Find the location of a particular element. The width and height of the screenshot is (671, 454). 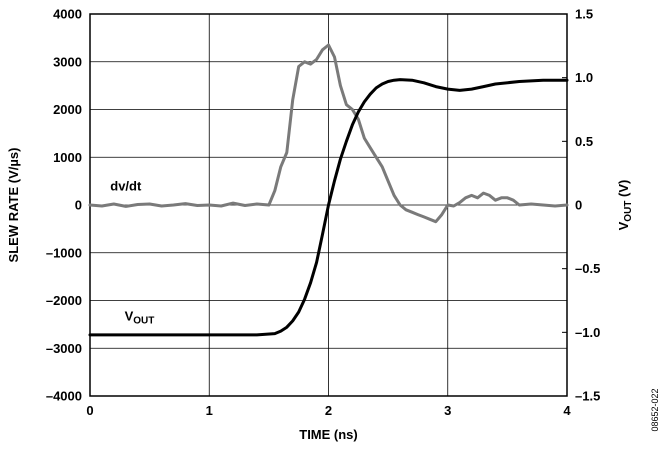

dvdt-series-label: dv/dt is located at coordinates (126, 186).